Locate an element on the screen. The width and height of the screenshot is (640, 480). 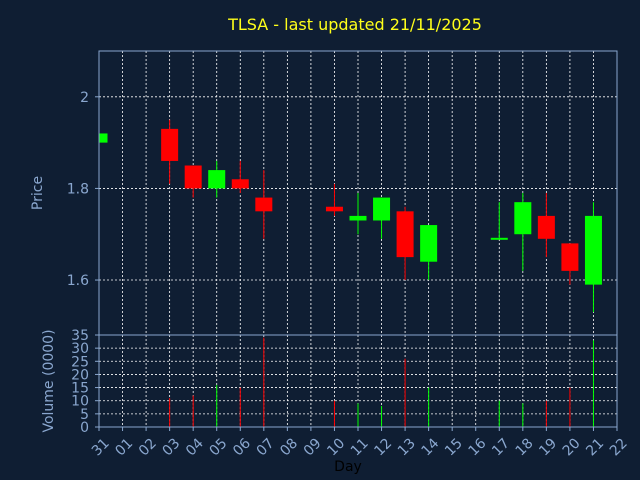
volume-tick-label: 20 is located at coordinates (80, 375).